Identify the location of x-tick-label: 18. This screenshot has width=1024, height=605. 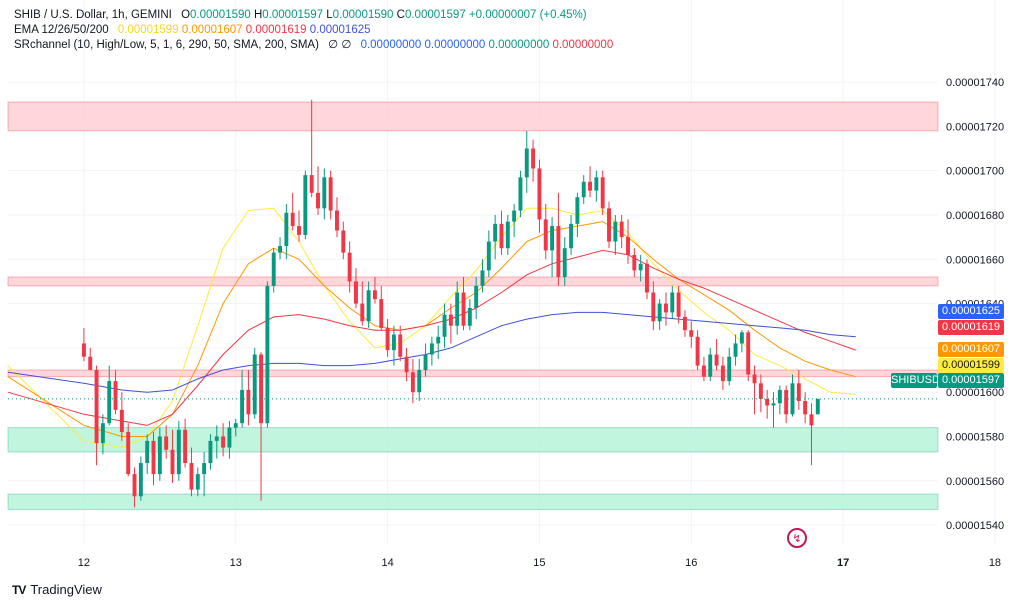
(995, 563).